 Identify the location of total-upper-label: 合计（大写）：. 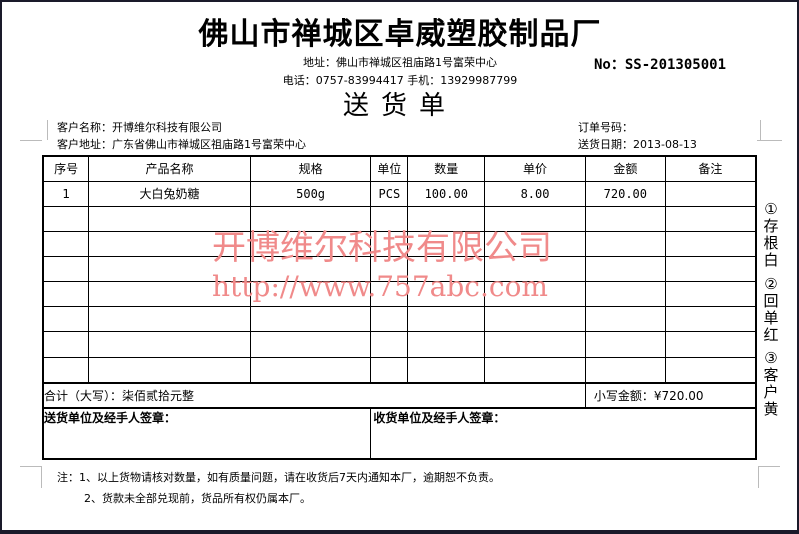
(83, 396).